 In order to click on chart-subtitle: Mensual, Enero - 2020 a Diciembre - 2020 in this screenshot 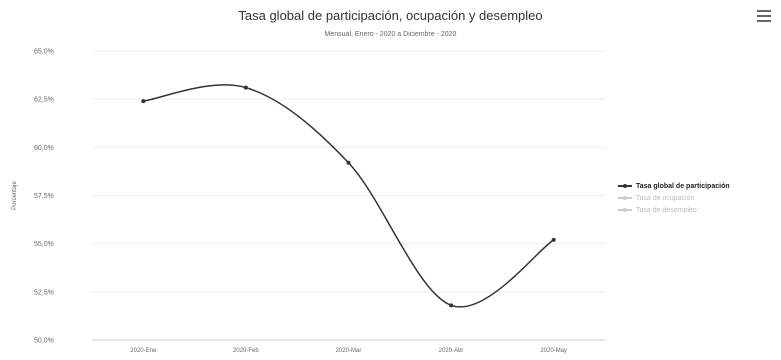, I will do `click(390, 34)`.